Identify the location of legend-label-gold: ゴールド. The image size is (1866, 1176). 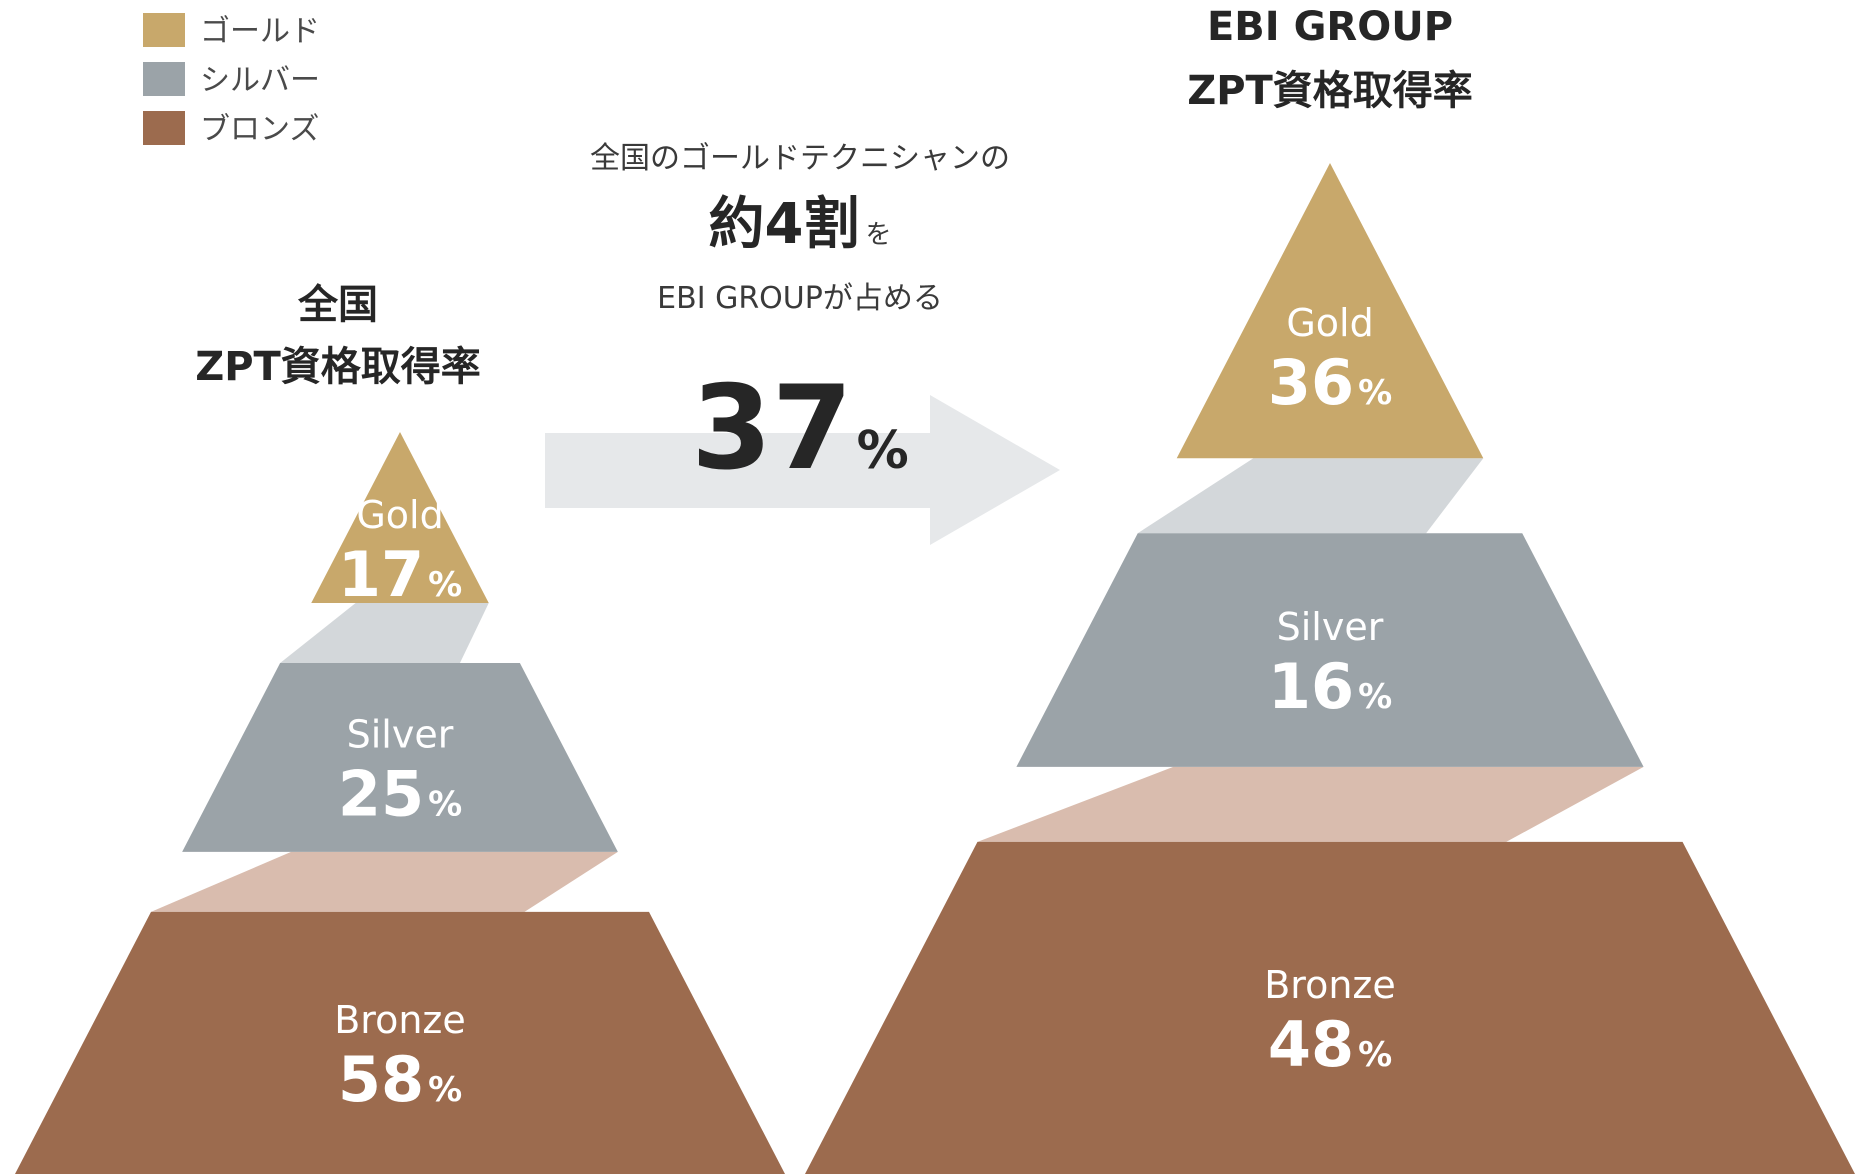
(260, 31).